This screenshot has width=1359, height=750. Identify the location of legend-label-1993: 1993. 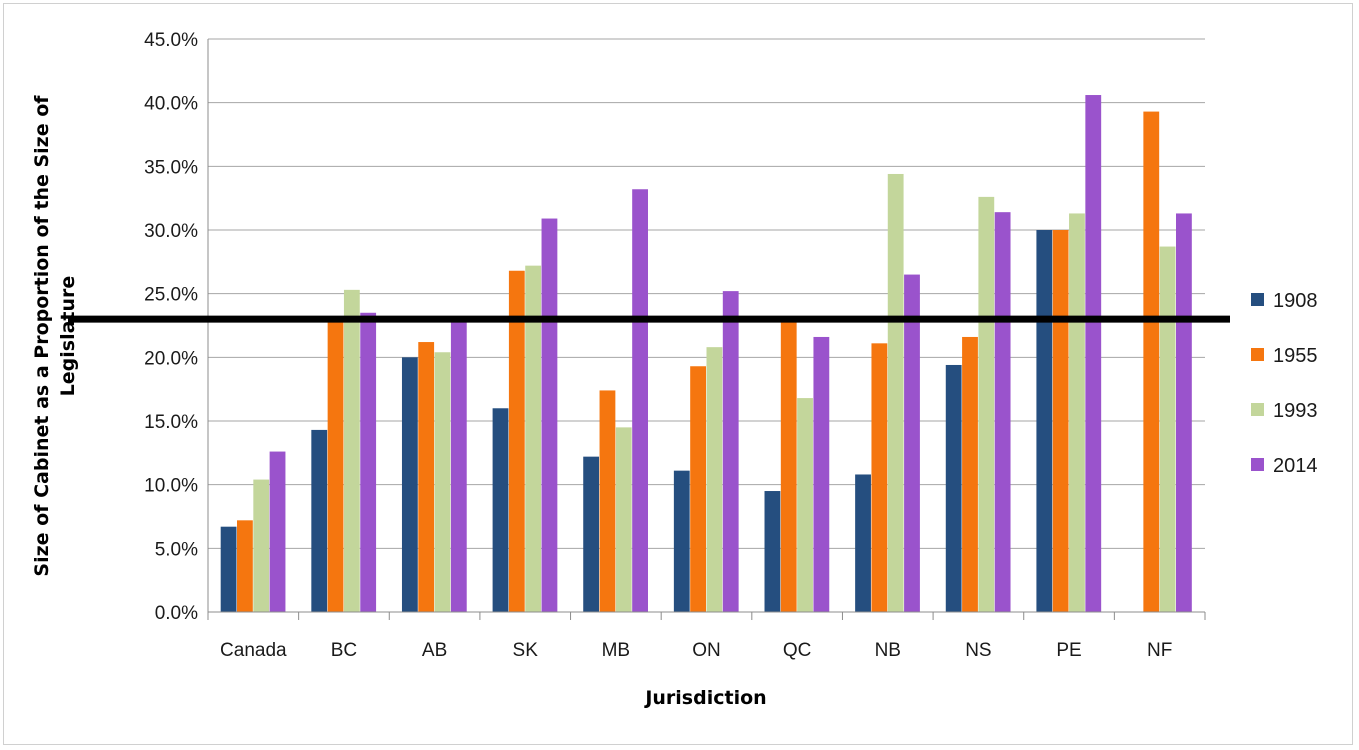
(1295, 411).